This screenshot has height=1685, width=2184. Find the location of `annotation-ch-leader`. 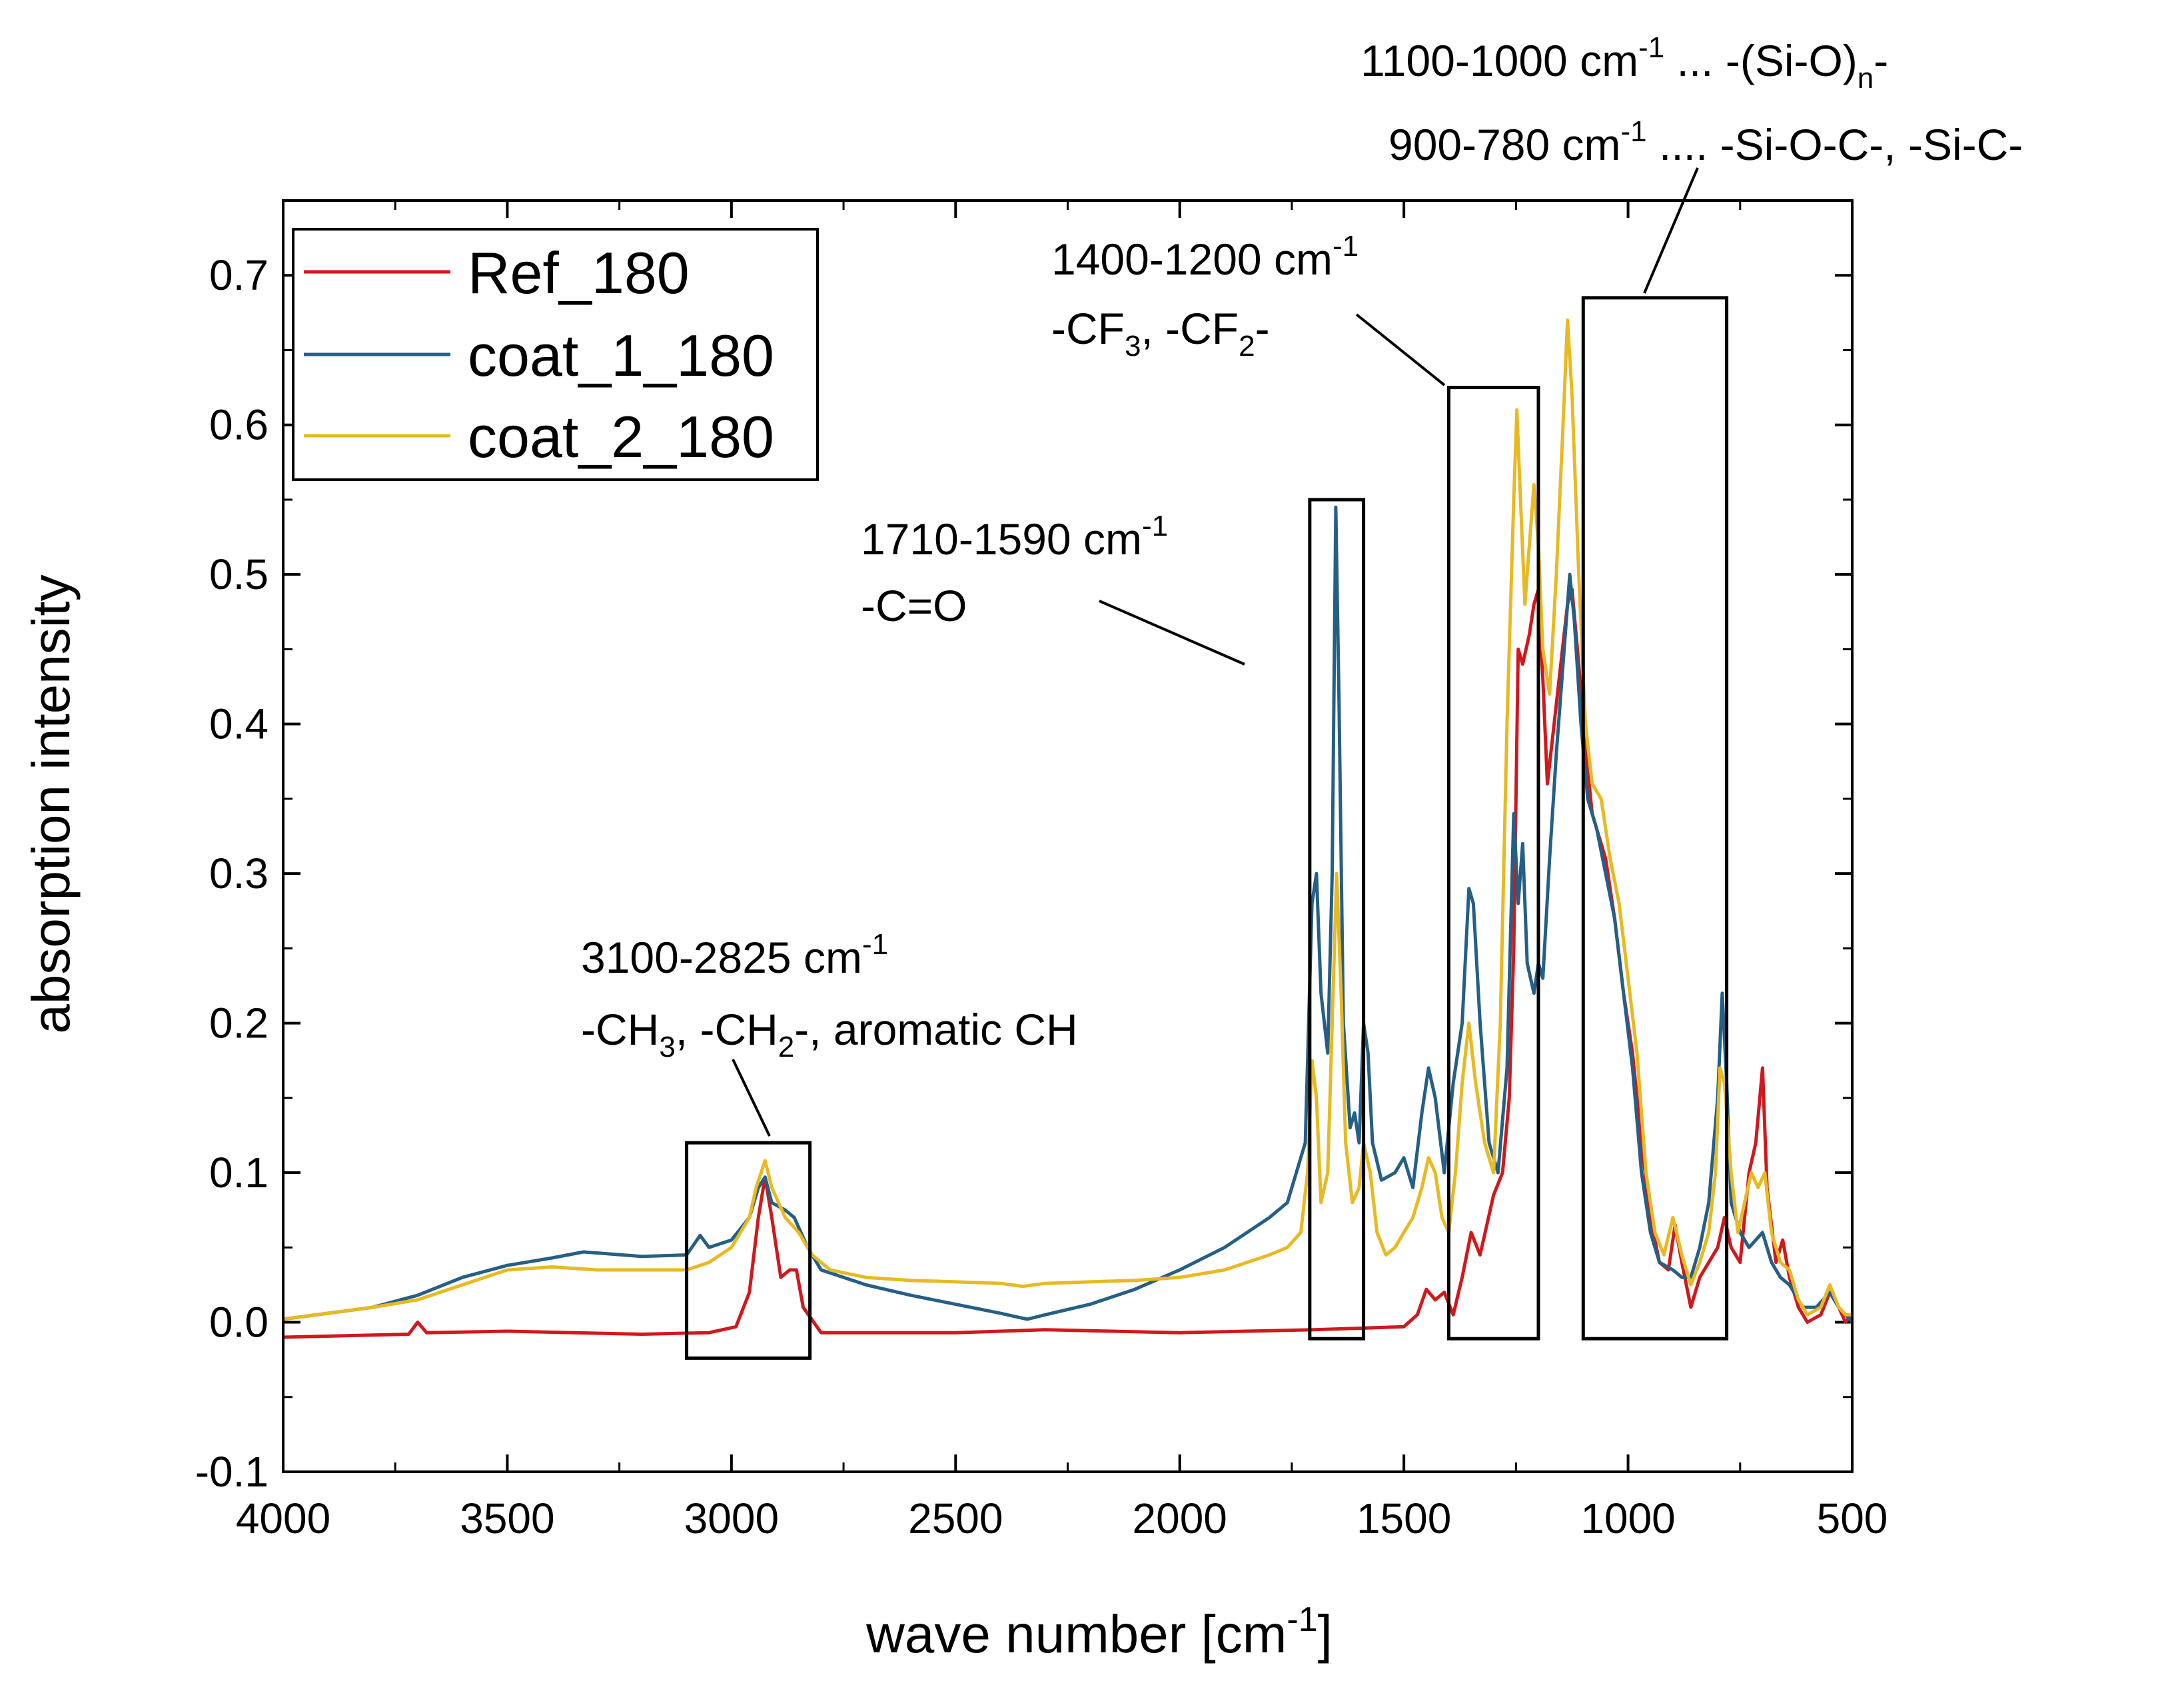

annotation-ch-leader is located at coordinates (751, 1098).